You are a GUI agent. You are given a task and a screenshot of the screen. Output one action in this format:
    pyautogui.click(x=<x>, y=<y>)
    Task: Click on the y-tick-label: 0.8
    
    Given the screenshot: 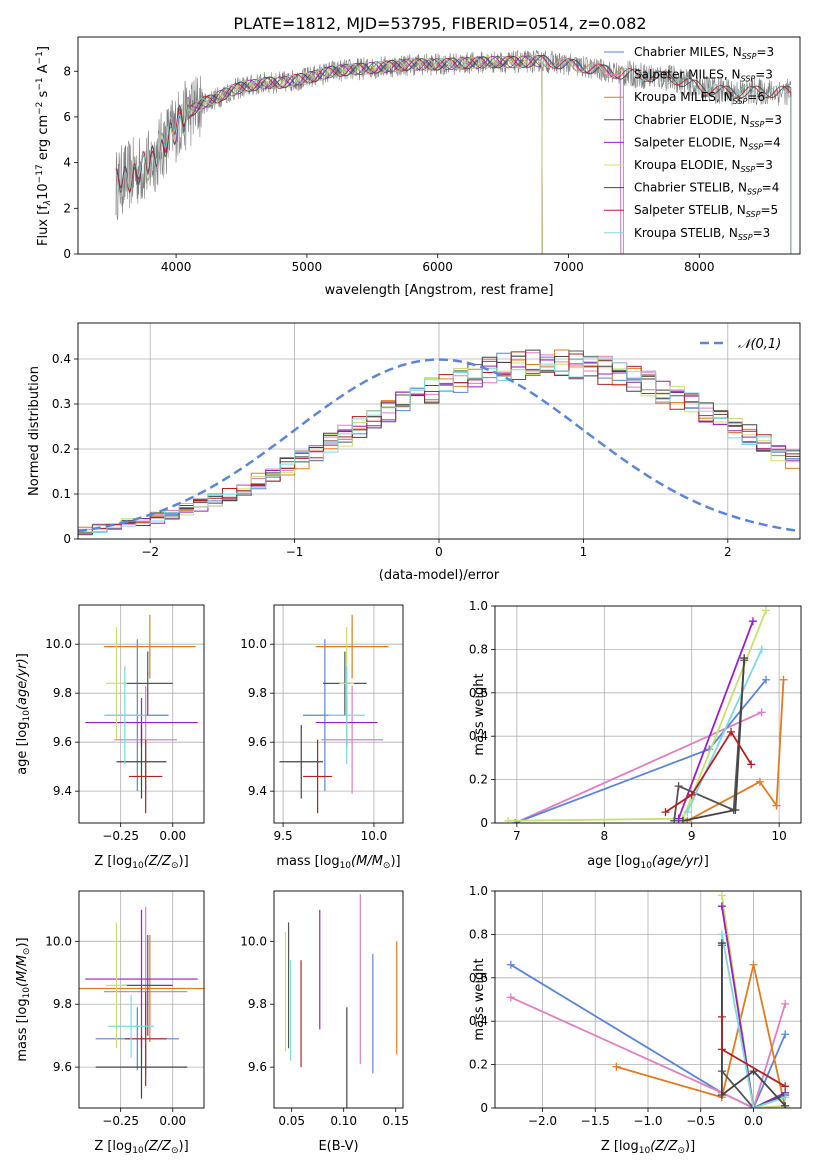 What is the action you would take?
    pyautogui.click(x=478, y=649)
    